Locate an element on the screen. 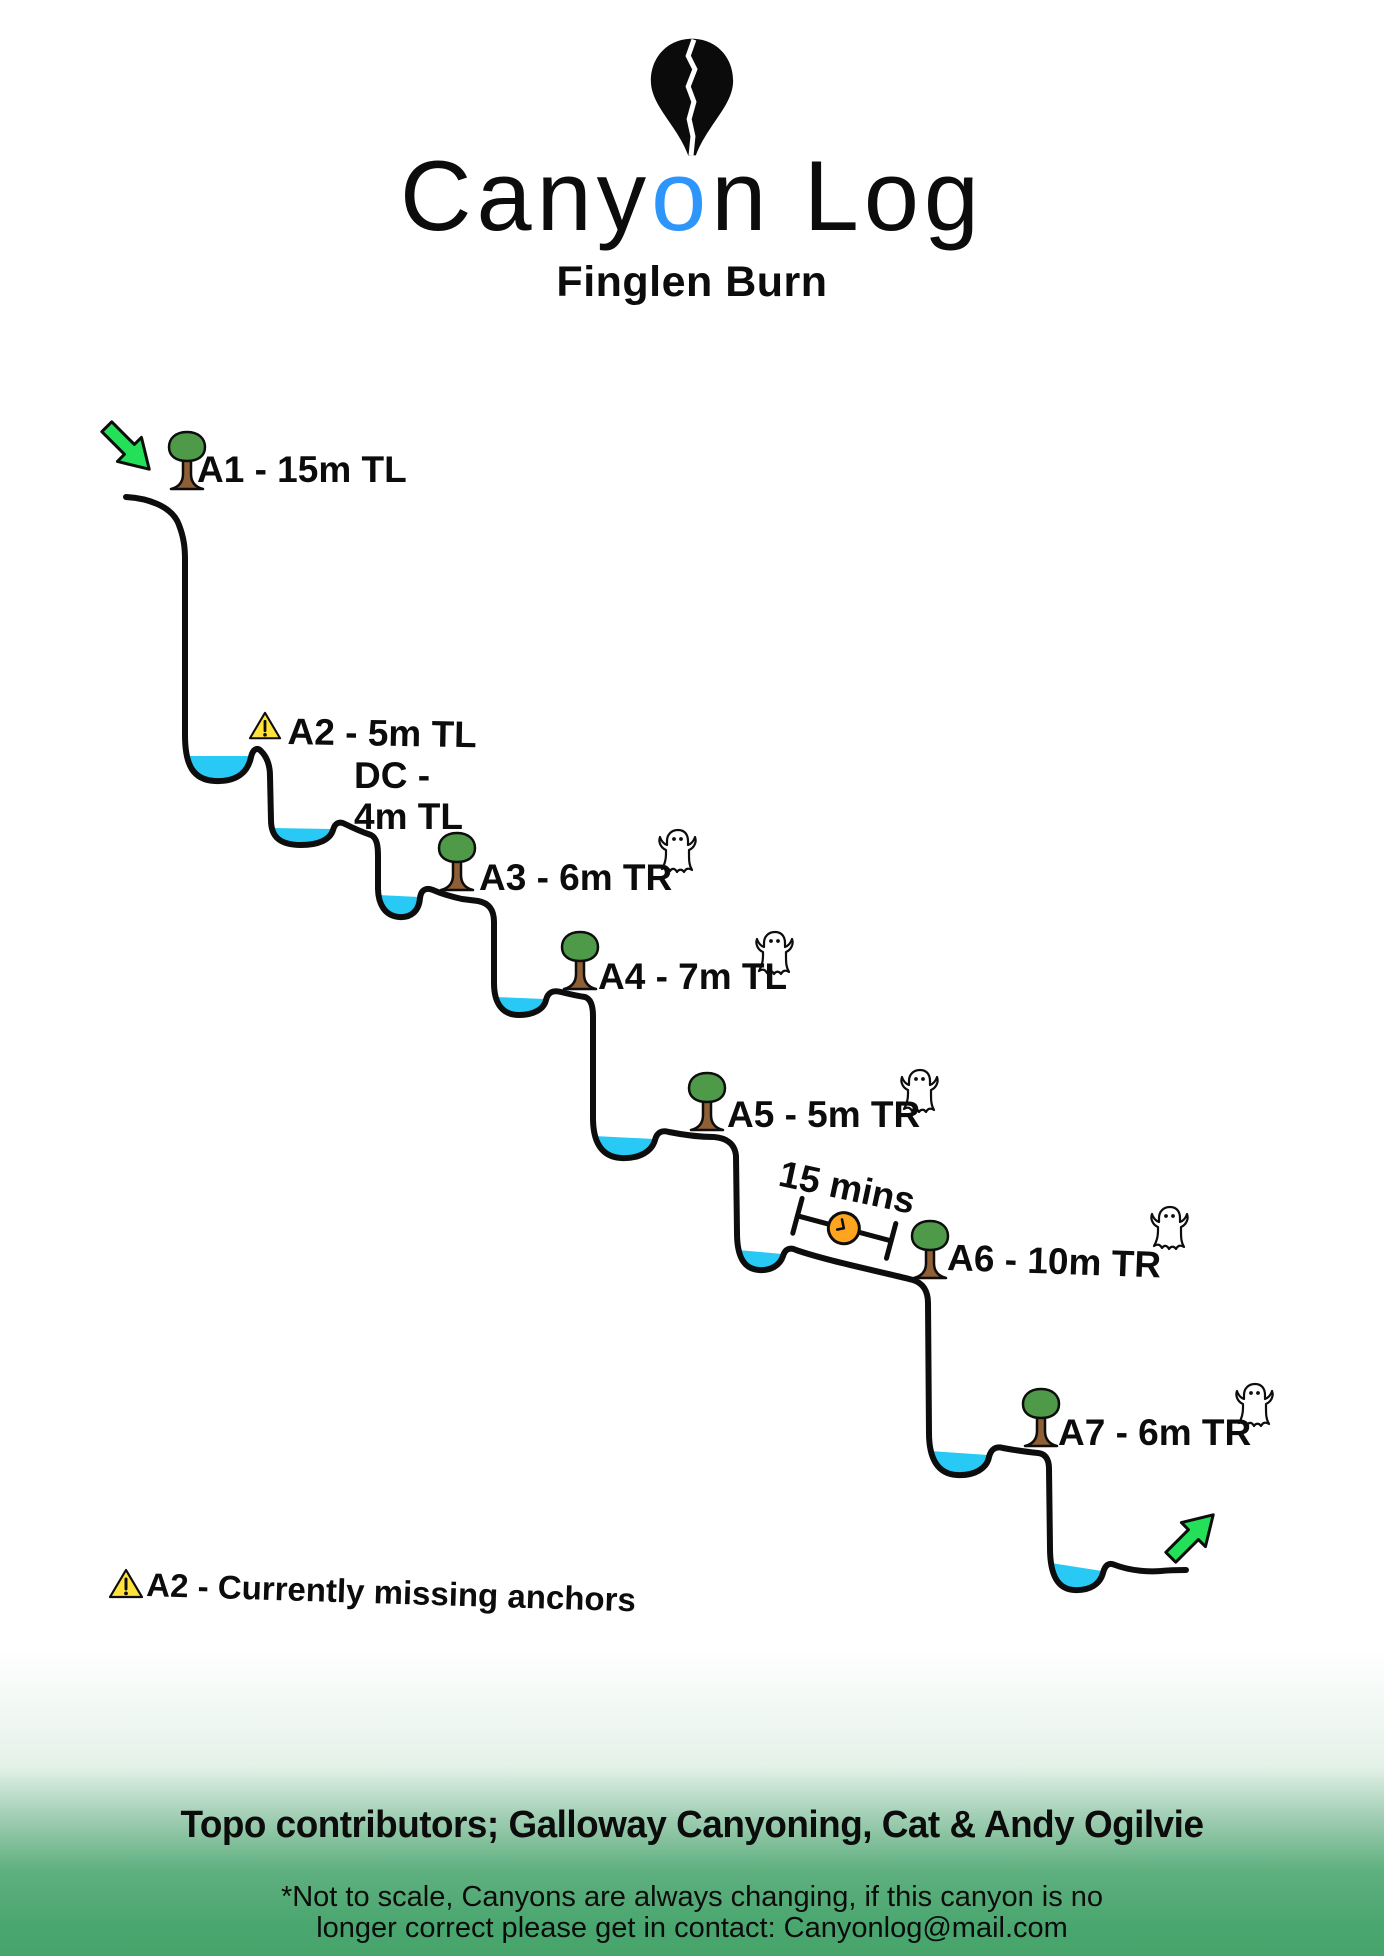 The image size is (1384, 1956). anchor-label-a3: A3 - 6m TR is located at coordinates (576, 877).